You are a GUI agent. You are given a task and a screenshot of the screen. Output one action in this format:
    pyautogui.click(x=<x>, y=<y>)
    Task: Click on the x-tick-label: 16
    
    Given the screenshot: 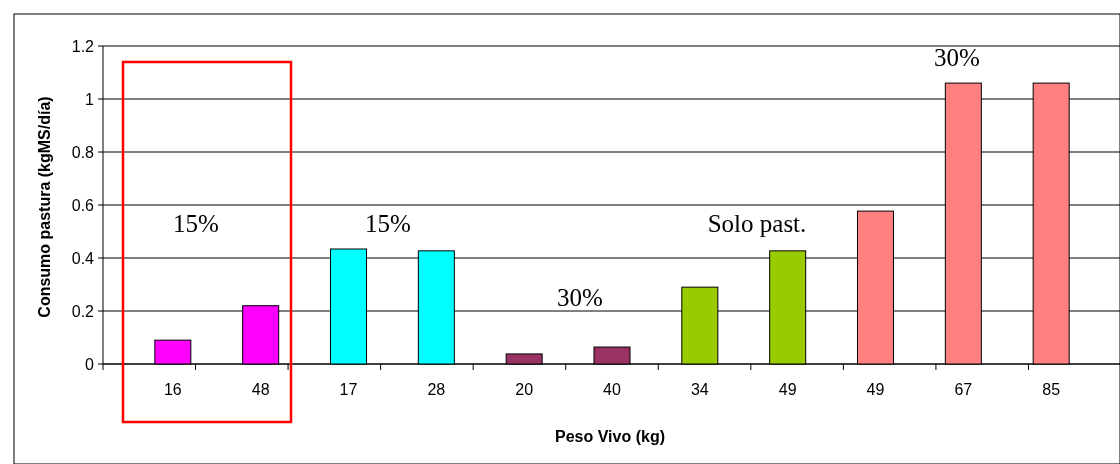 What is the action you would take?
    pyautogui.click(x=172, y=389)
    